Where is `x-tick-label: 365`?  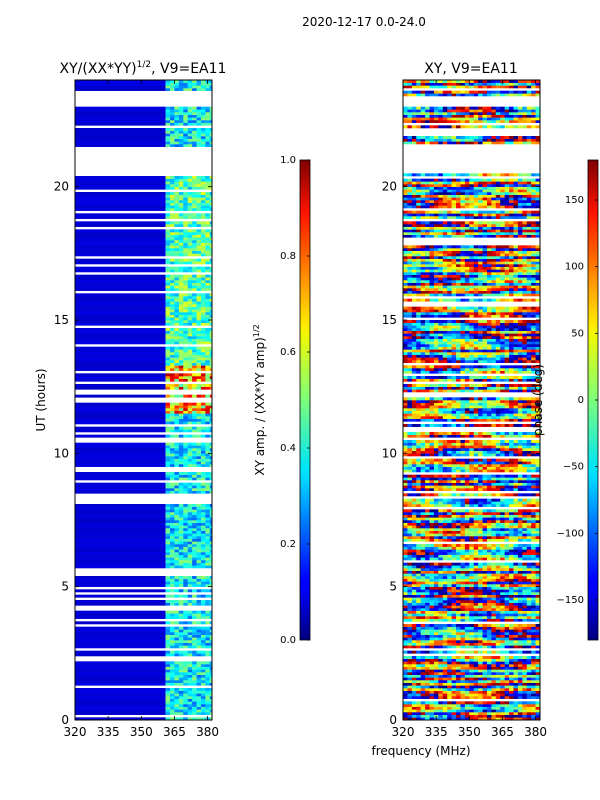 x-tick-label: 365 is located at coordinates (174, 732).